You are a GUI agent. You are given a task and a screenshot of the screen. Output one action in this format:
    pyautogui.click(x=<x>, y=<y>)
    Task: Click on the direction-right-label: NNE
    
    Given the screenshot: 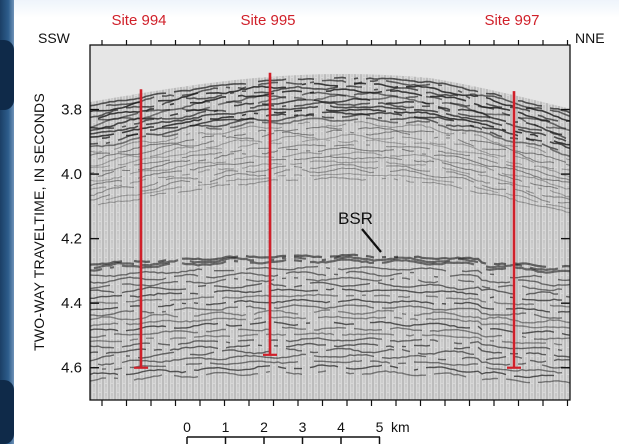 What is the action you would take?
    pyautogui.click(x=590, y=38)
    